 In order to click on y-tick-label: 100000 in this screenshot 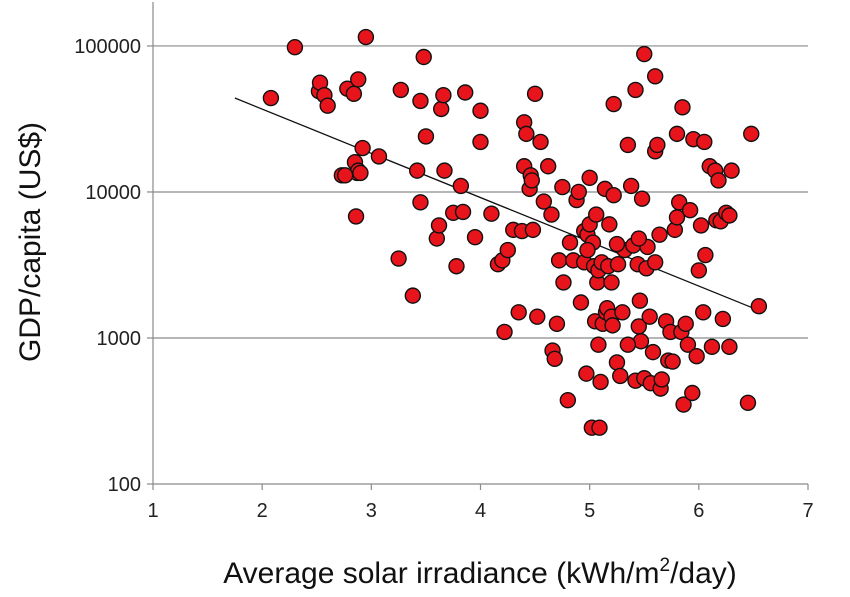, I will do `click(107, 47)`.